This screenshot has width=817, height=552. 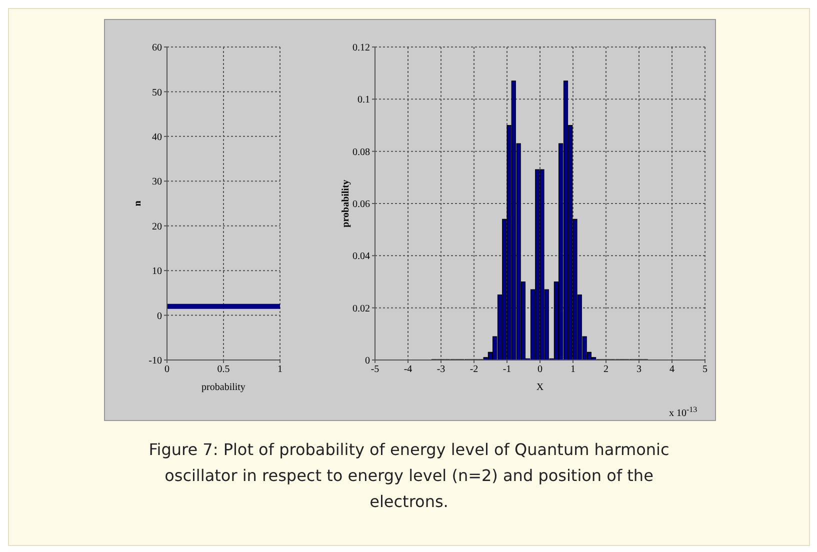 I want to click on x-tick-label: -2, so click(x=474, y=370).